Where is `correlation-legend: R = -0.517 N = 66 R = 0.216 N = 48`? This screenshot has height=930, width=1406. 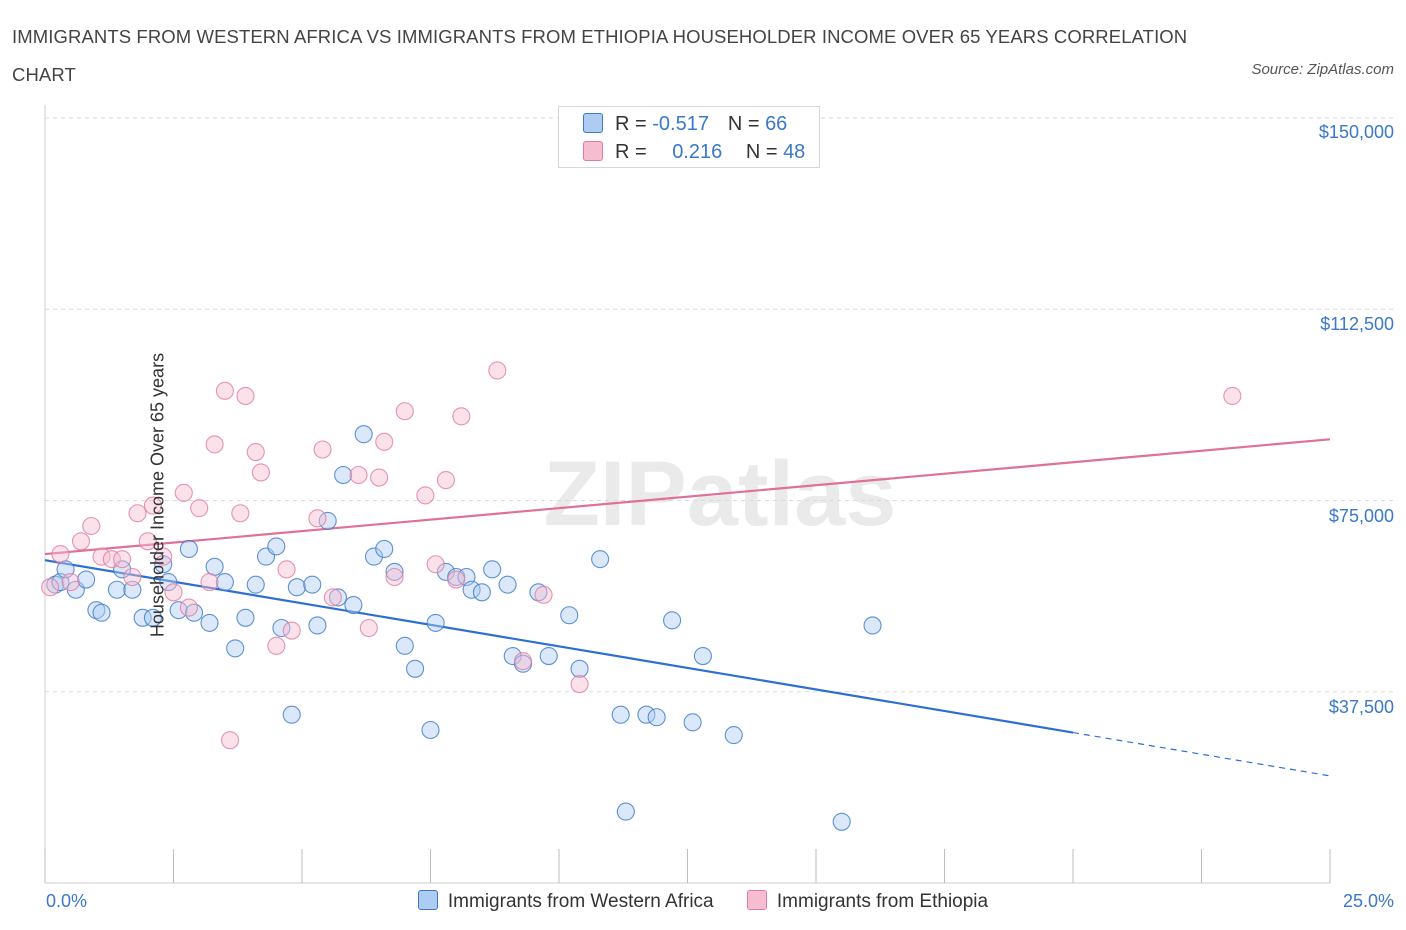 correlation-legend: R = -0.517 N = 66 R = 0.216 N = 48 is located at coordinates (689, 137).